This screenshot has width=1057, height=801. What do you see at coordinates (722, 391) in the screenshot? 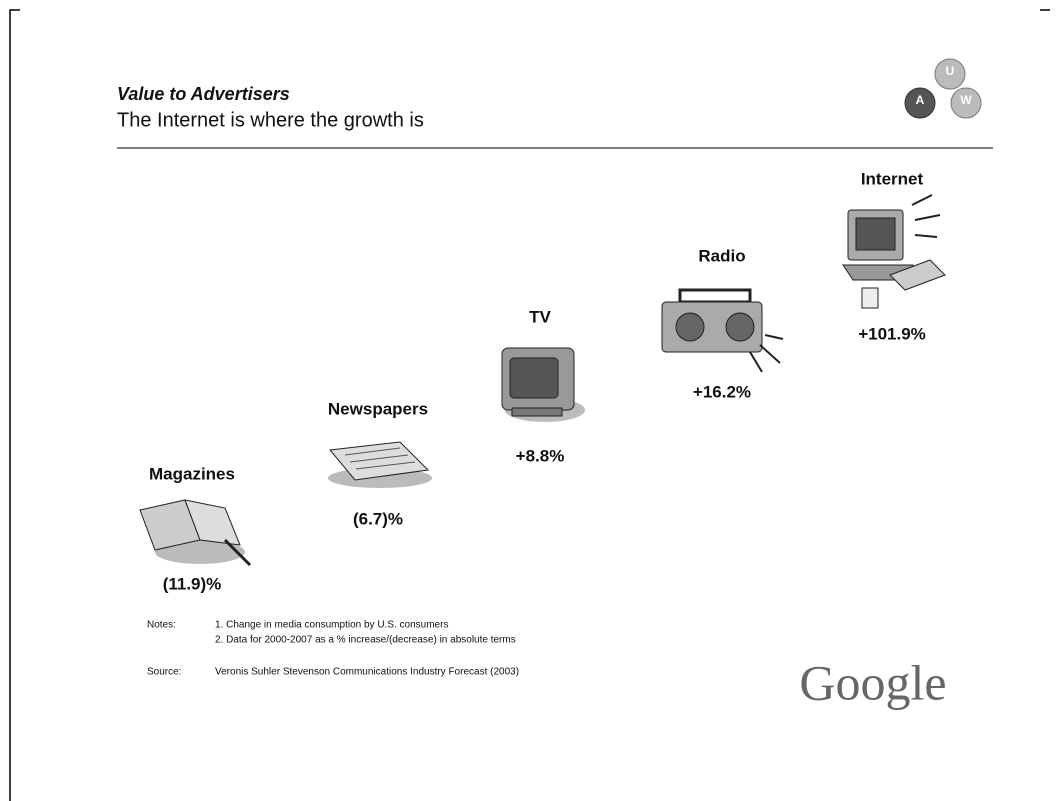
I see `item-change: +16.2%` at bounding box center [722, 391].